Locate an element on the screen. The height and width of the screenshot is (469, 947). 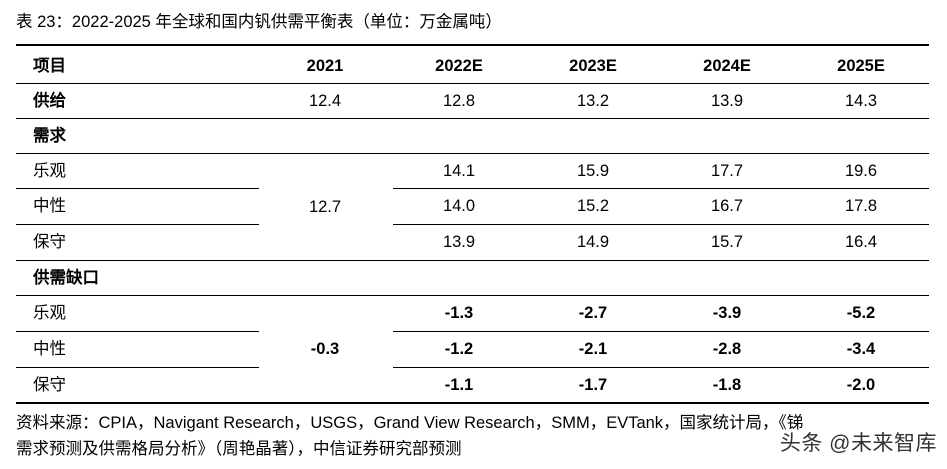
demand-conservative-2024e: 15.7 is located at coordinates (727, 242).